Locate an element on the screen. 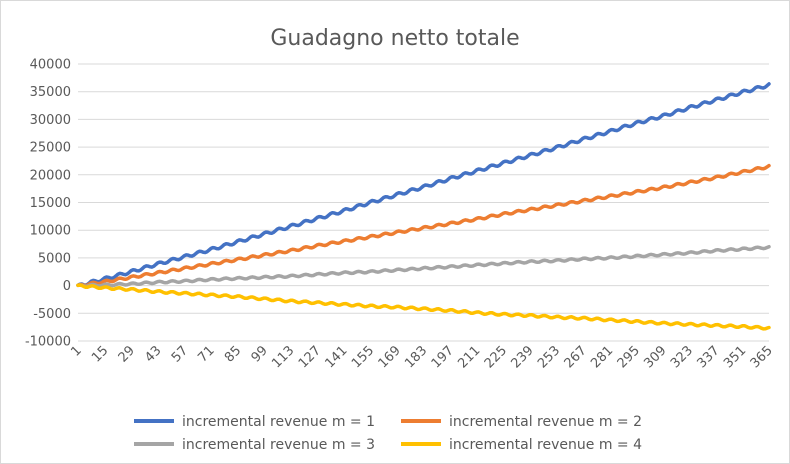  y-tick-label: 25000 is located at coordinates (50, 148).